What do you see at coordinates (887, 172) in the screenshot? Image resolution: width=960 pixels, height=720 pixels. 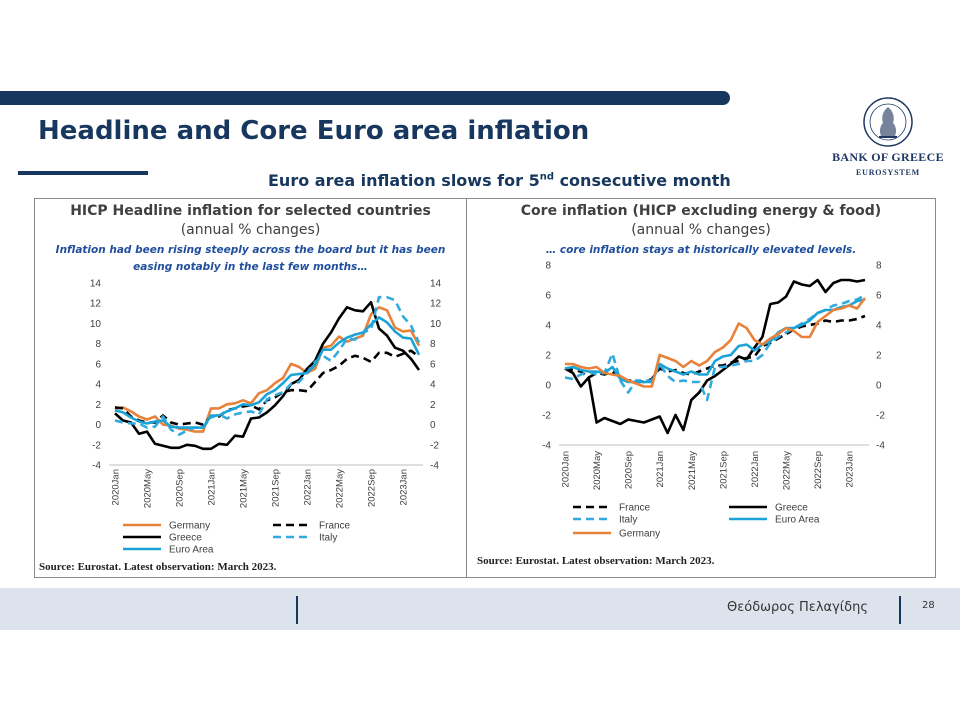 I see `bank-subname: EUROSYSTEM` at bounding box center [887, 172].